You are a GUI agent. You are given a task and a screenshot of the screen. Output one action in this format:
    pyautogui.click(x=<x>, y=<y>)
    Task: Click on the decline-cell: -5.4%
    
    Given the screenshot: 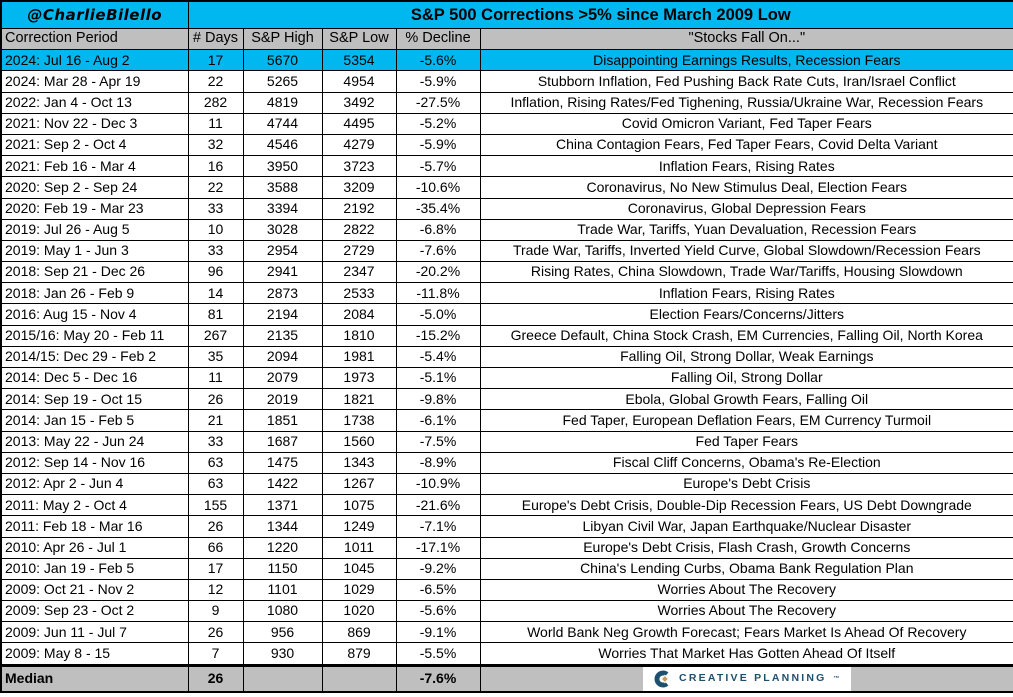 What is the action you would take?
    pyautogui.click(x=438, y=357)
    